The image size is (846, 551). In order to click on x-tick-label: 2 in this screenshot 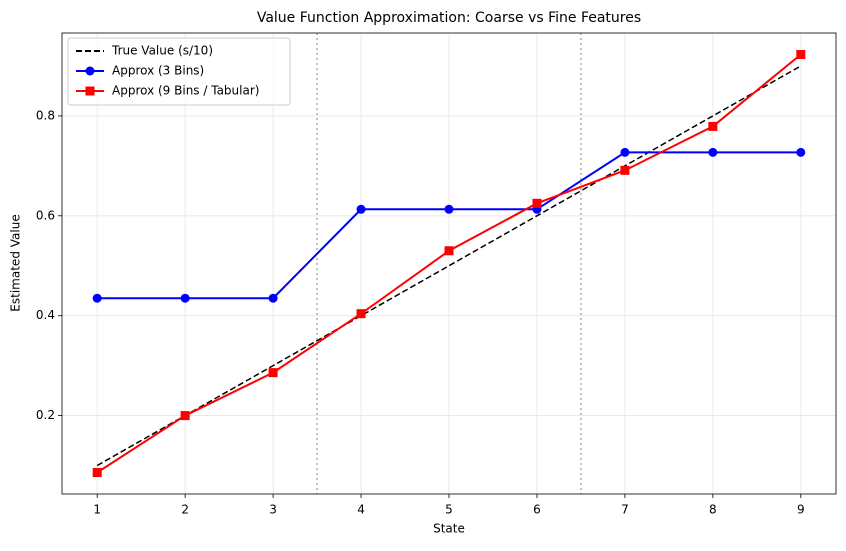, I will do `click(185, 510)`.